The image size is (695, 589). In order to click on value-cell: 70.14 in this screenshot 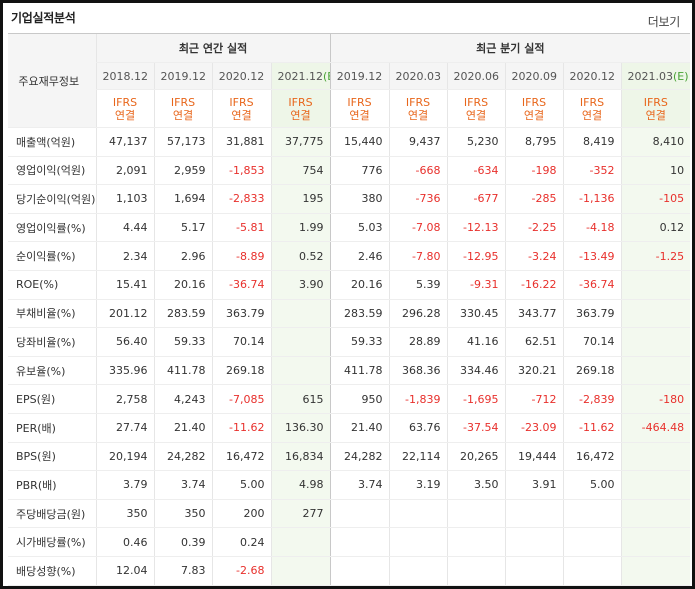, I will do `click(241, 342)`.